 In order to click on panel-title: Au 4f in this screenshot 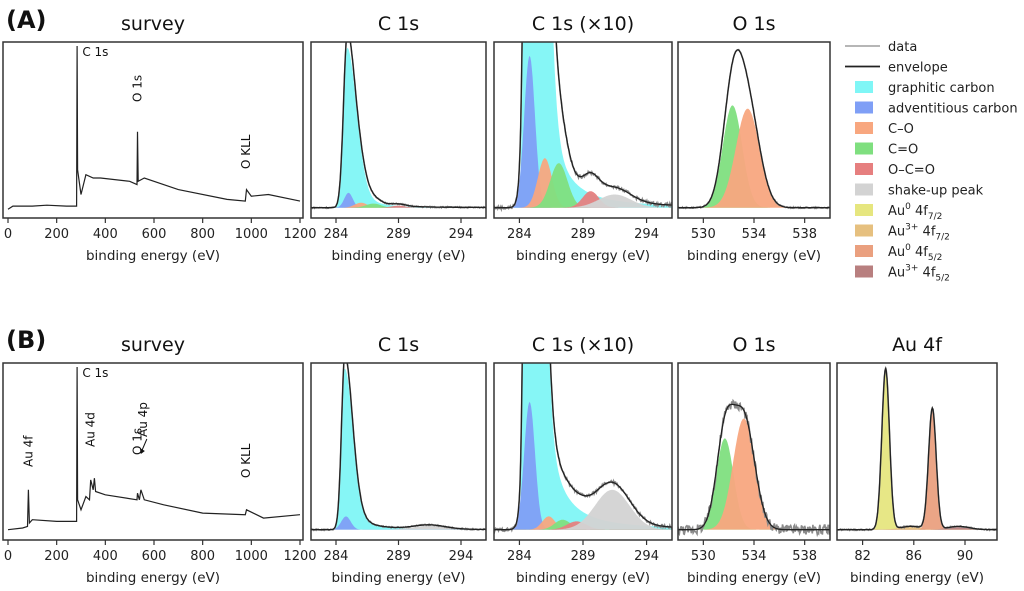, I will do `click(917, 345)`.